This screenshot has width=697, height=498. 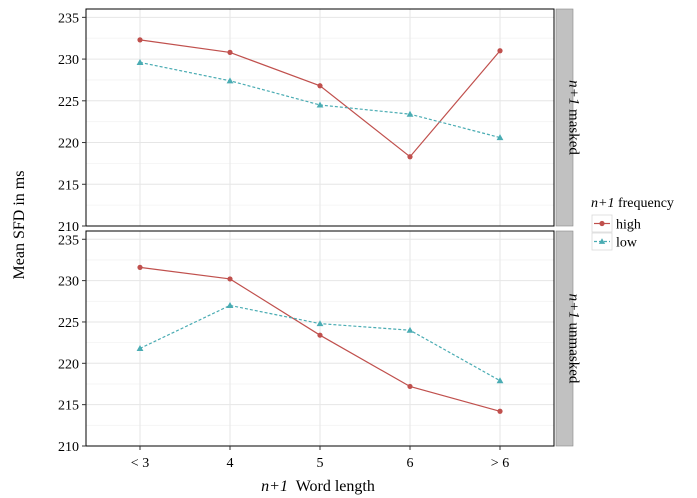 What do you see at coordinates (628, 225) in the screenshot?
I see `legend-label-high: high` at bounding box center [628, 225].